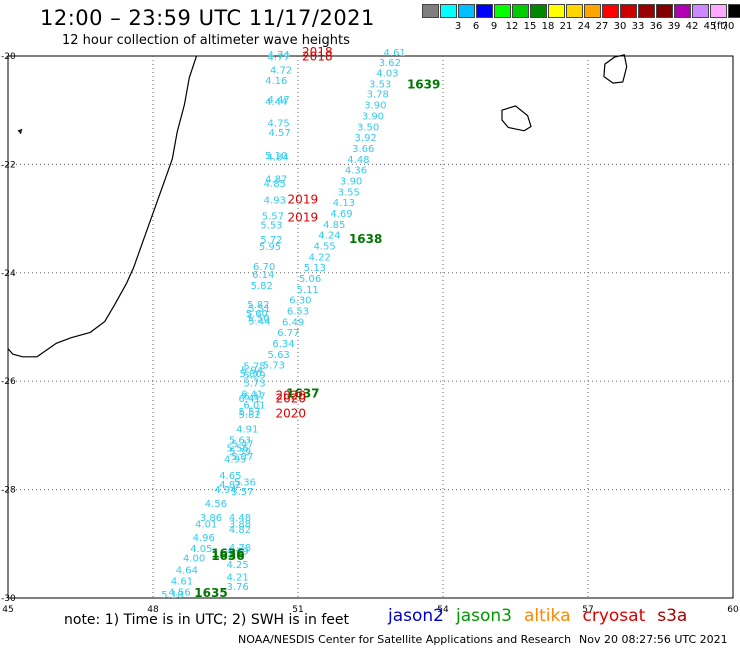 The height and width of the screenshot is (650, 740). I want to click on swh-reading: 6.30, so click(300, 301).